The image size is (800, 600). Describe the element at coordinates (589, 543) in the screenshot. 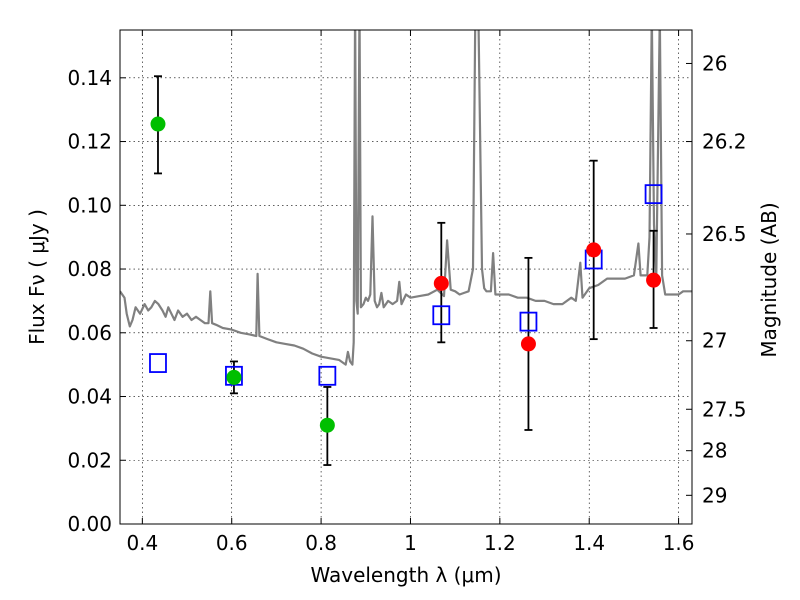

I see `x-tick-label: 1.4` at that location.